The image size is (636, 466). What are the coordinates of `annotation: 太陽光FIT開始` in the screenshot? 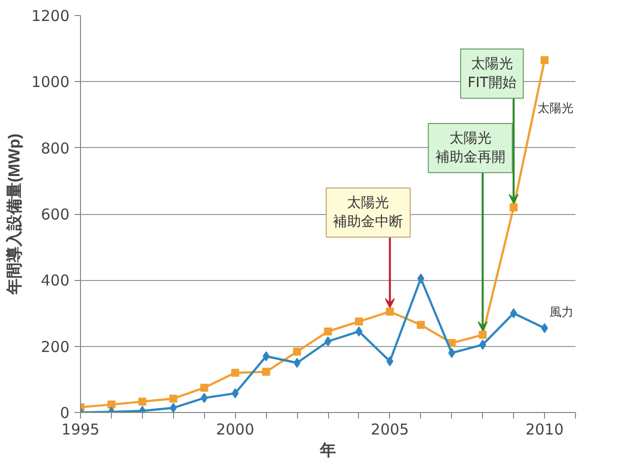 It's located at (492, 74).